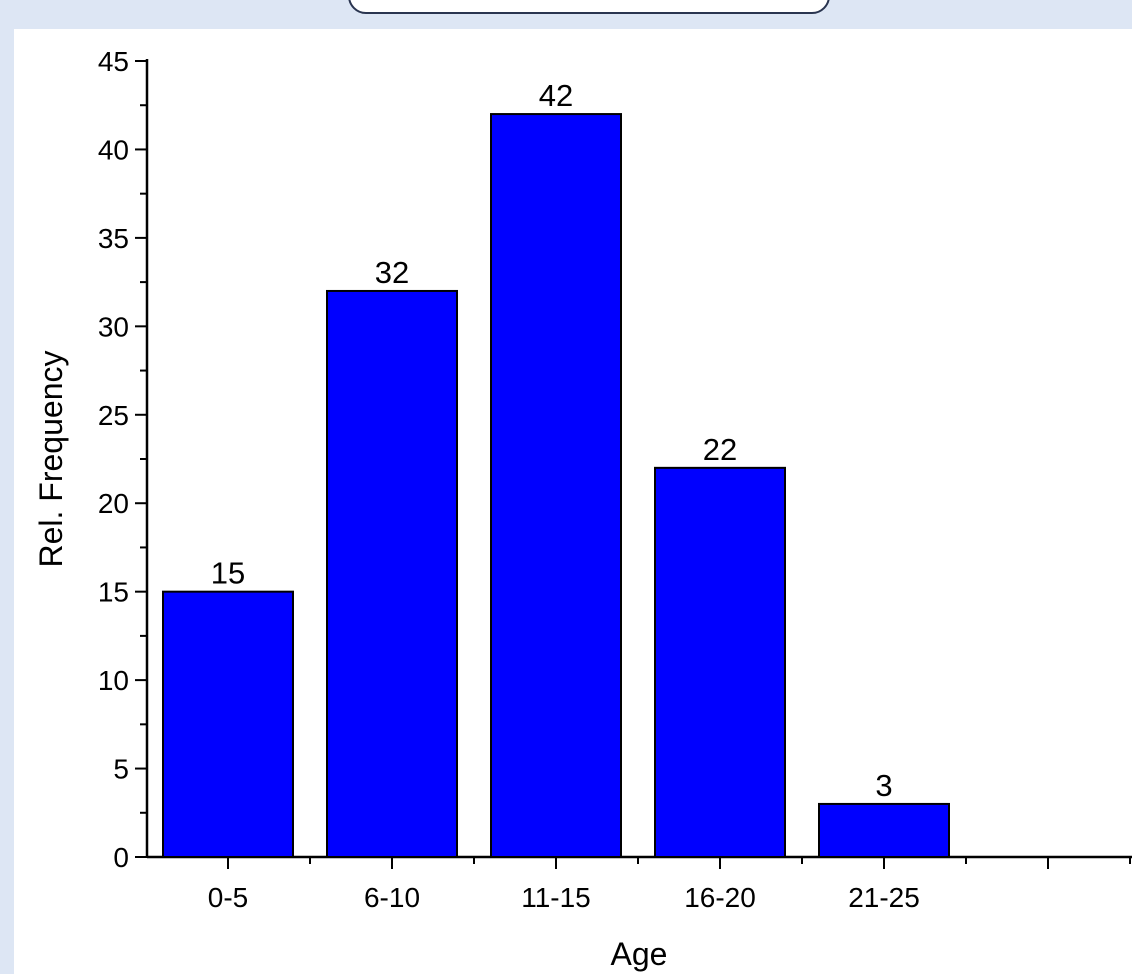  Describe the element at coordinates (113, 592) in the screenshot. I see `y-tick-label: 15` at that location.